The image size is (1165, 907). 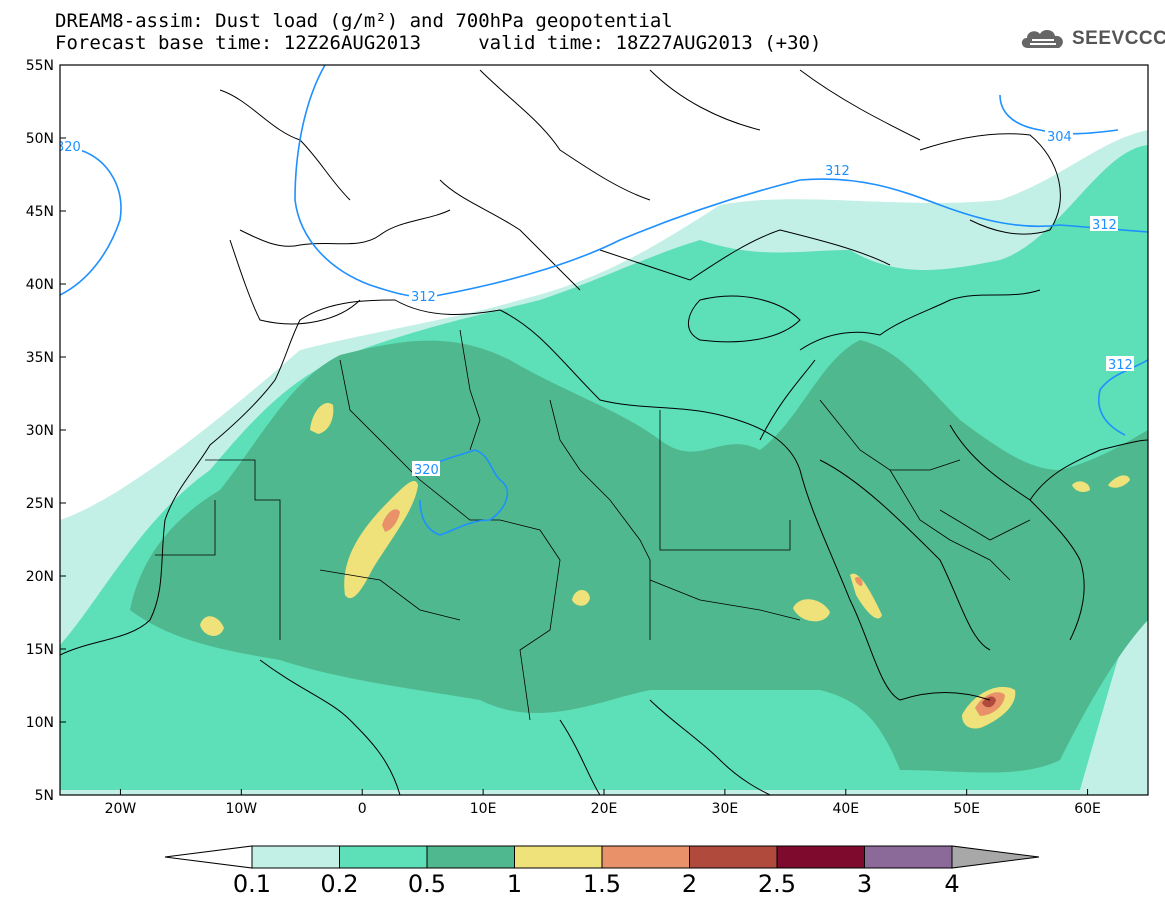 What do you see at coordinates (1104, 225) in the screenshot?
I see `contour-label-312-caspian: 312` at bounding box center [1104, 225].